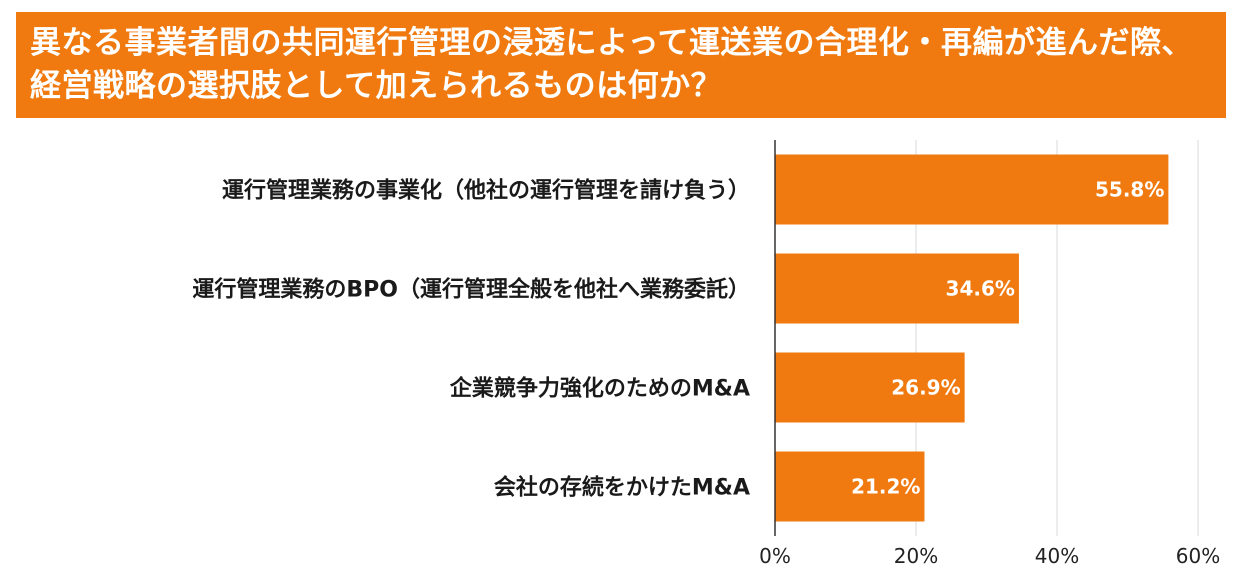  Describe the element at coordinates (916, 556) in the screenshot. I see `x-tick-label: 20%` at that location.